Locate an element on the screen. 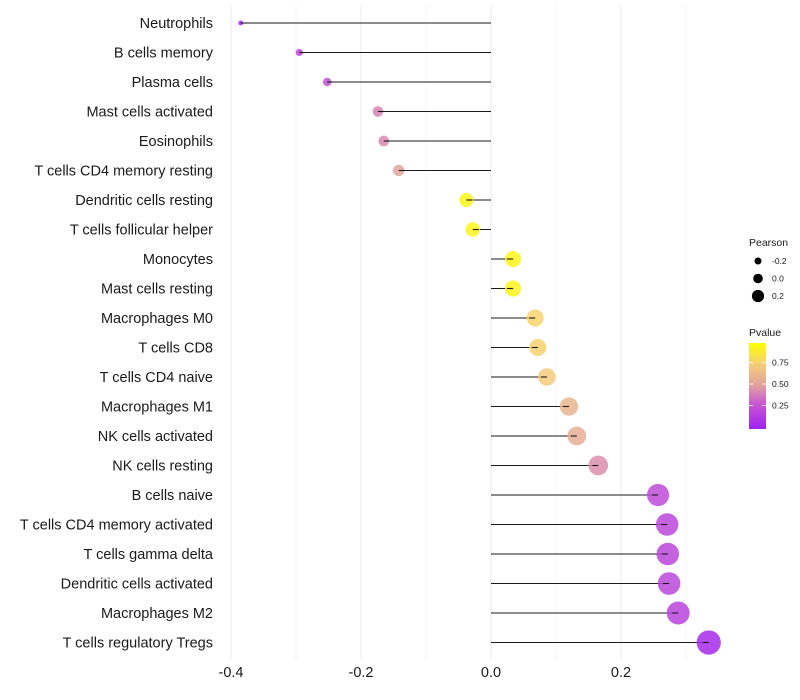 Image resolution: width=800 pixels, height=700 pixels. x-axis-tick-label: 0.0 is located at coordinates (491, 673).